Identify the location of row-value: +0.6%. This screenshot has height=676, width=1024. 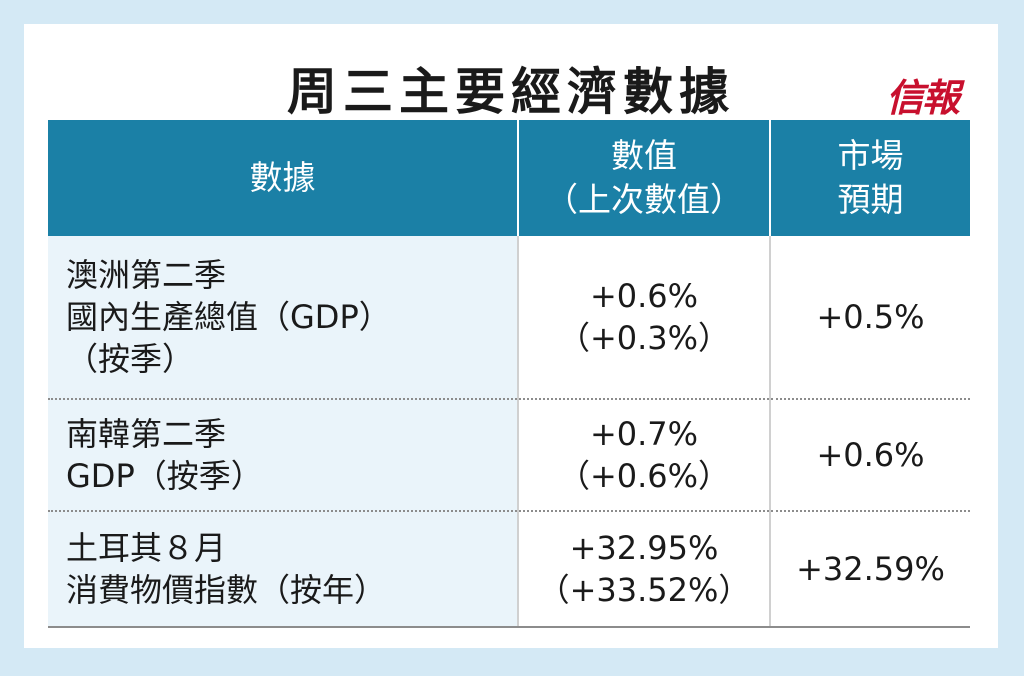
(644, 296).